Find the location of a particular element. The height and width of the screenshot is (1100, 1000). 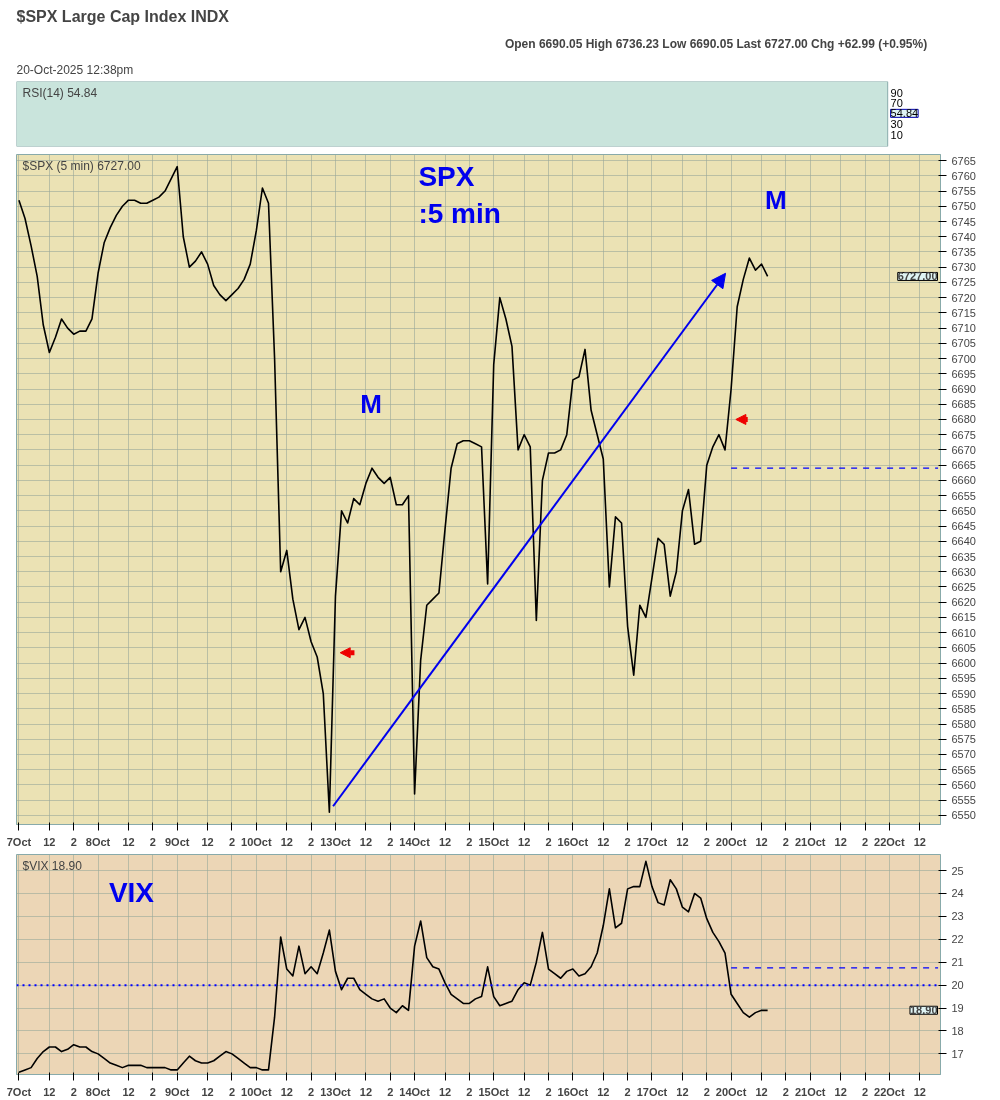

text: 54.84 is located at coordinates (904, 113).